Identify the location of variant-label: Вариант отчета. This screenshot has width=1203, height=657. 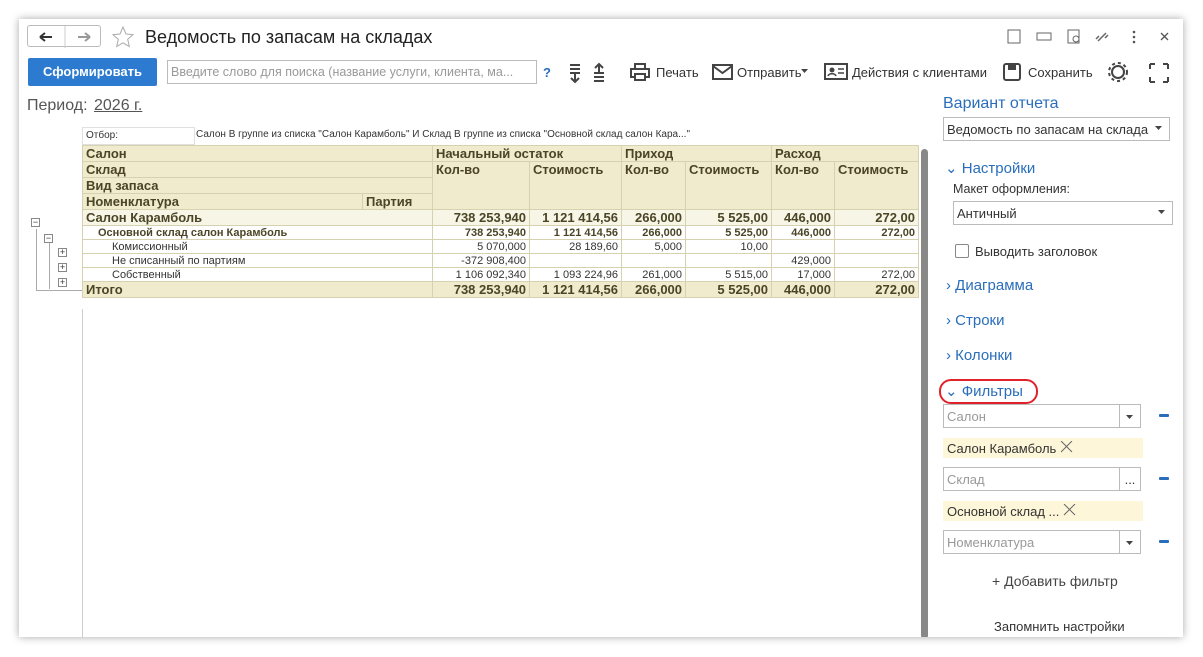
(1001, 103).